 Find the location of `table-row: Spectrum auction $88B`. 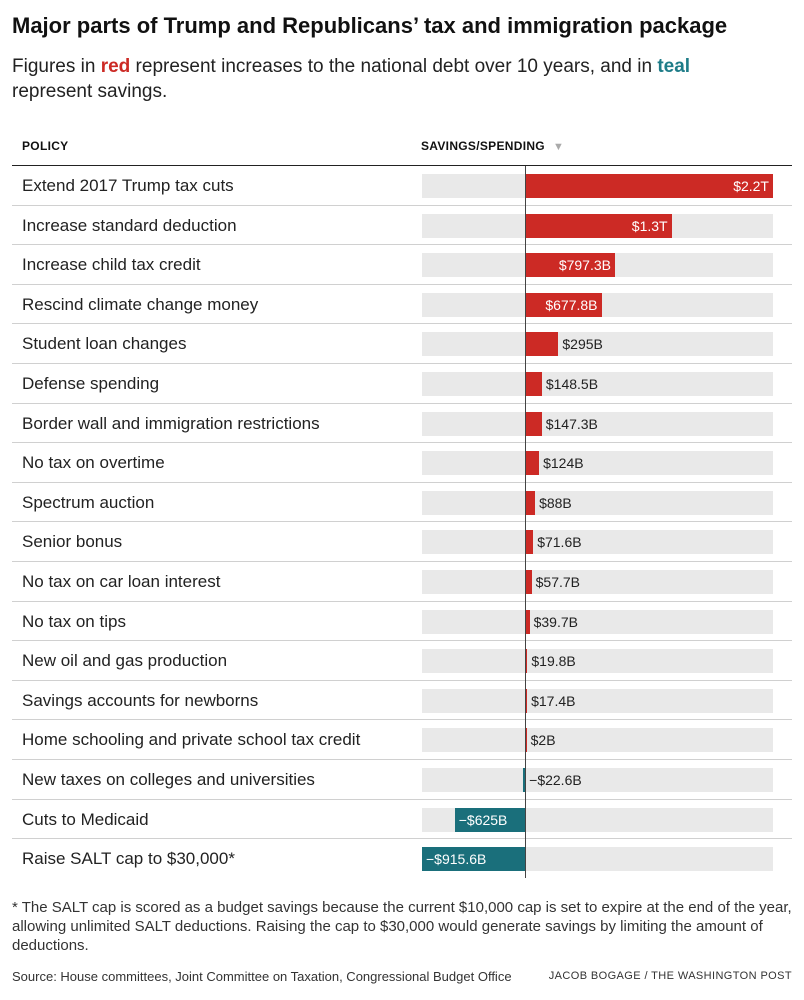

table-row: Spectrum auction $88B is located at coordinates (402, 503).